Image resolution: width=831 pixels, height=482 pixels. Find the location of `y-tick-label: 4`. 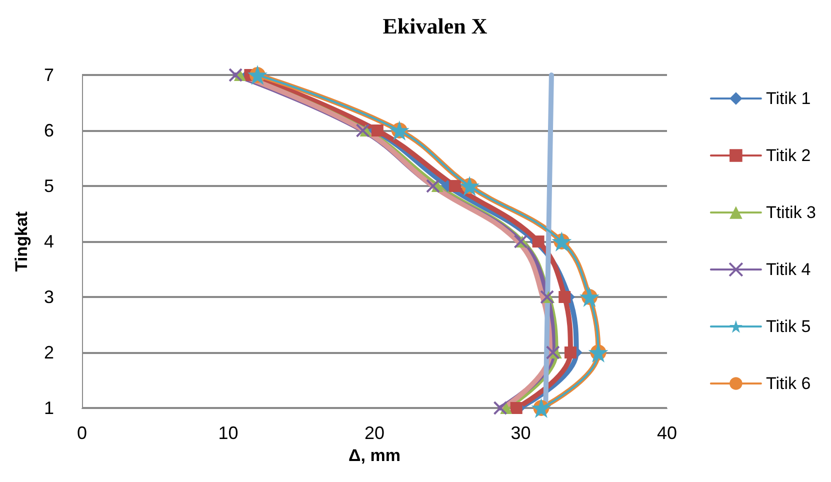

y-tick-label: 4 is located at coordinates (49, 242).